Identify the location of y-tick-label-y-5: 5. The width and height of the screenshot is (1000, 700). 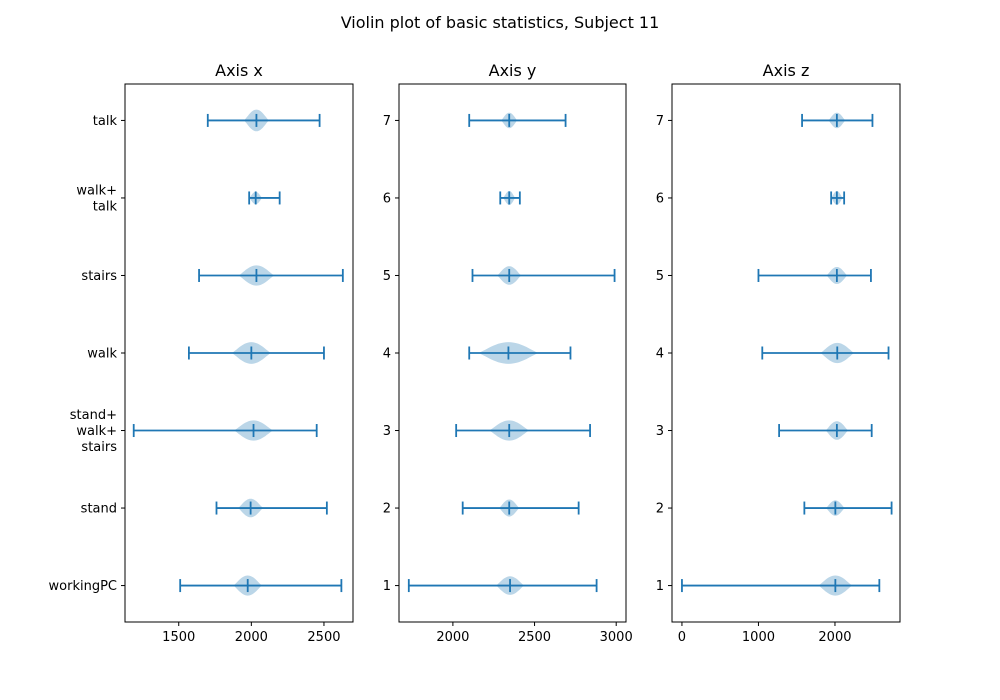
(387, 276).